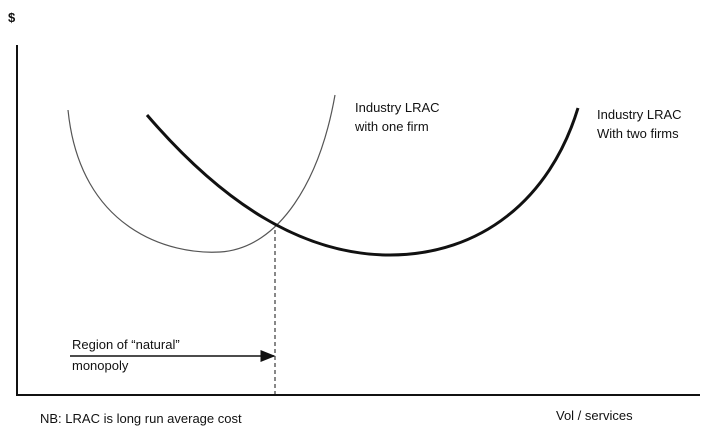 Image resolution: width=705 pixels, height=428 pixels. Describe the element at coordinates (100, 365) in the screenshot. I see `annotation: monopoly` at that location.